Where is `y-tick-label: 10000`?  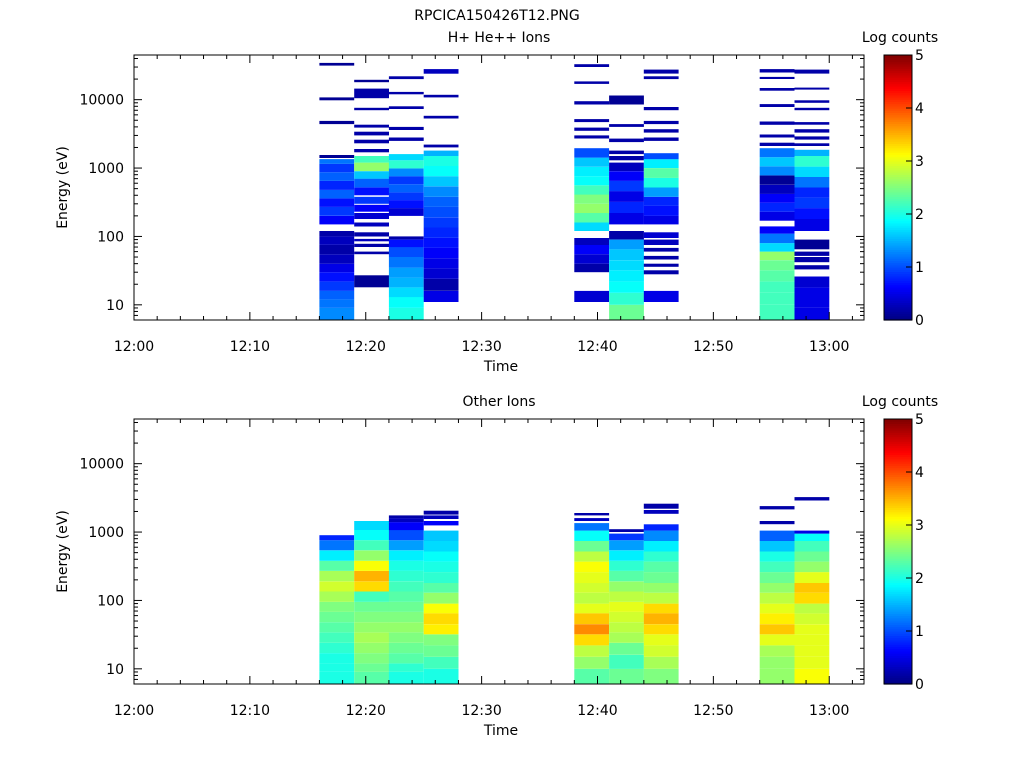
y-tick-label: 10000 is located at coordinates (101, 101).